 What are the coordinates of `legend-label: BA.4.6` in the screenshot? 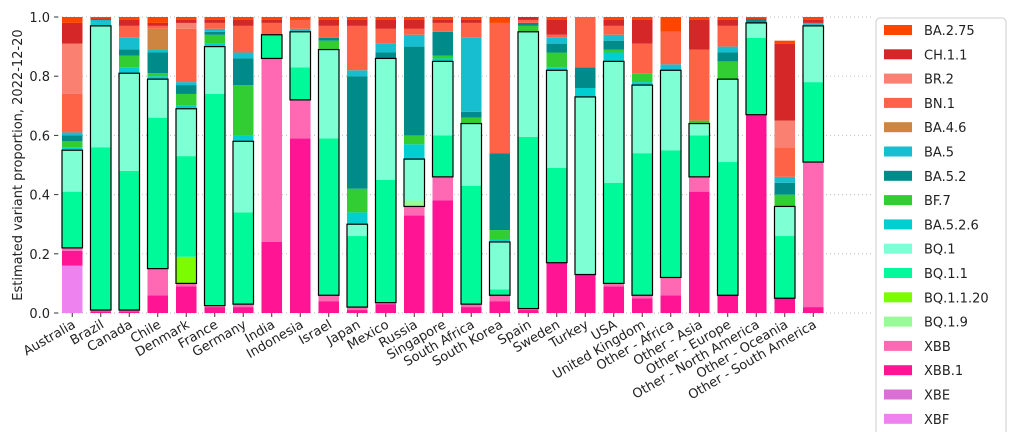 It's located at (945, 128).